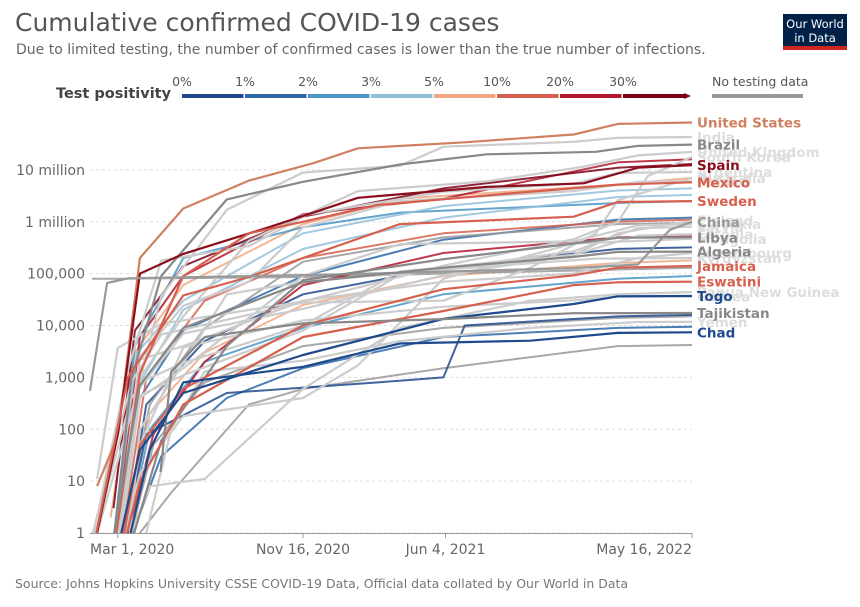 The height and width of the screenshot is (607, 860). What do you see at coordinates (718, 223) in the screenshot?
I see `series-label: China` at bounding box center [718, 223].